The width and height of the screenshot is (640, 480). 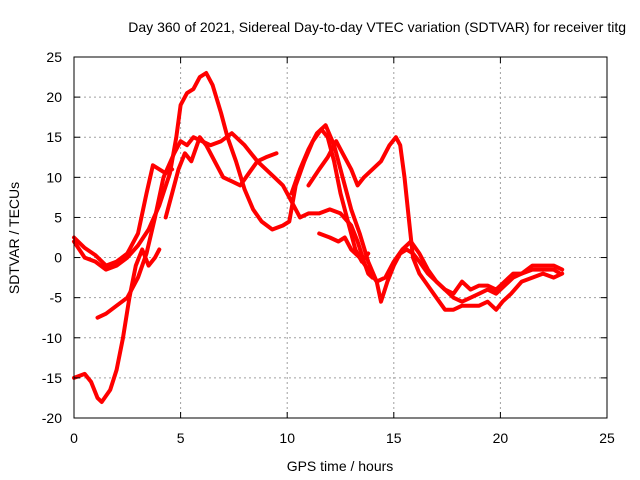 What do you see at coordinates (52, 338) in the screenshot?
I see `y-tick-label: -10` at bounding box center [52, 338].